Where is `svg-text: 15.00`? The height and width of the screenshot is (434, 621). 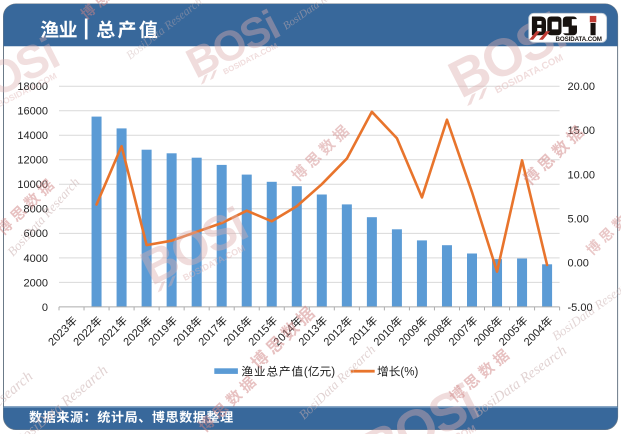
svg-text: 15.00 is located at coordinates (582, 131).